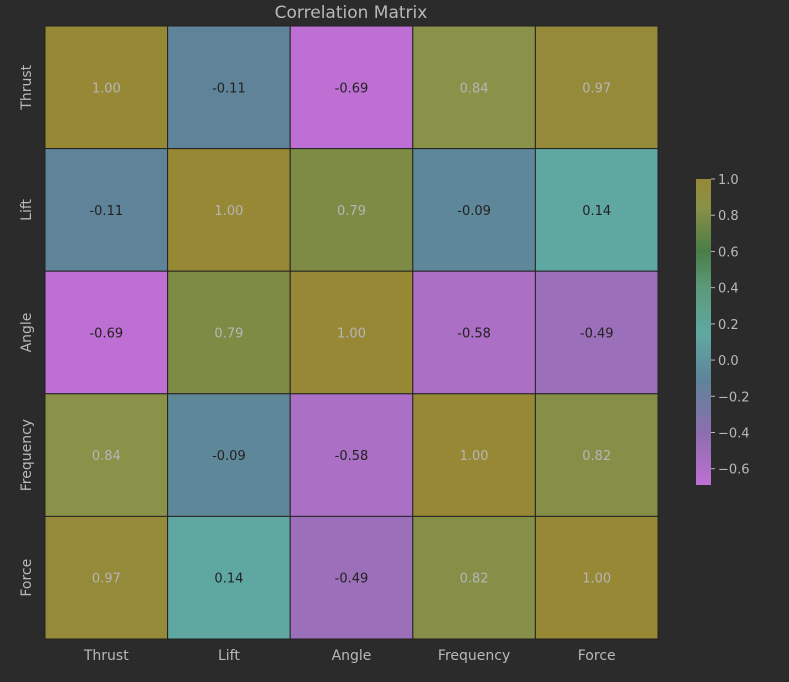  Describe the element at coordinates (703, 332) in the screenshot. I see `colorbar-gradient` at that location.